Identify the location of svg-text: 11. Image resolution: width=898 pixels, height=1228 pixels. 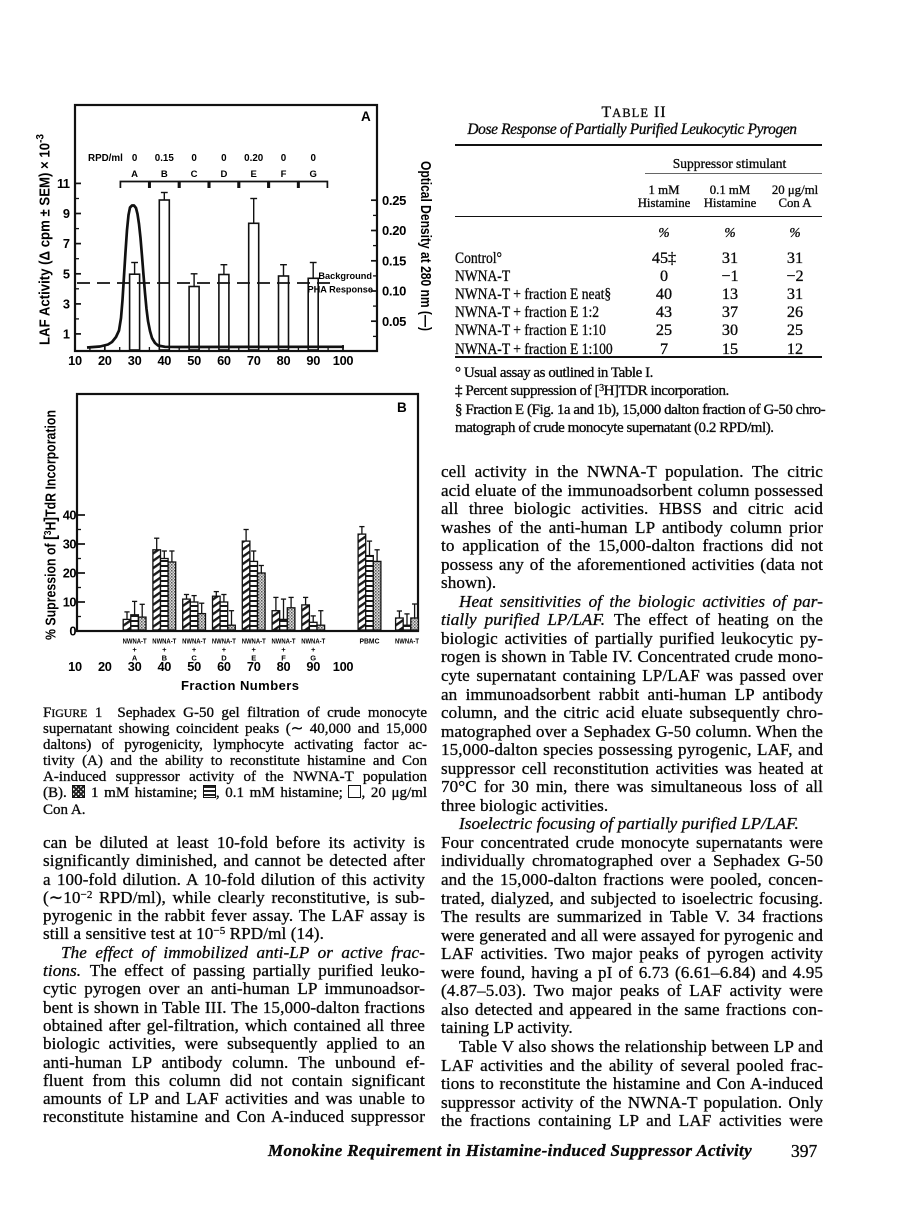
(63, 183).